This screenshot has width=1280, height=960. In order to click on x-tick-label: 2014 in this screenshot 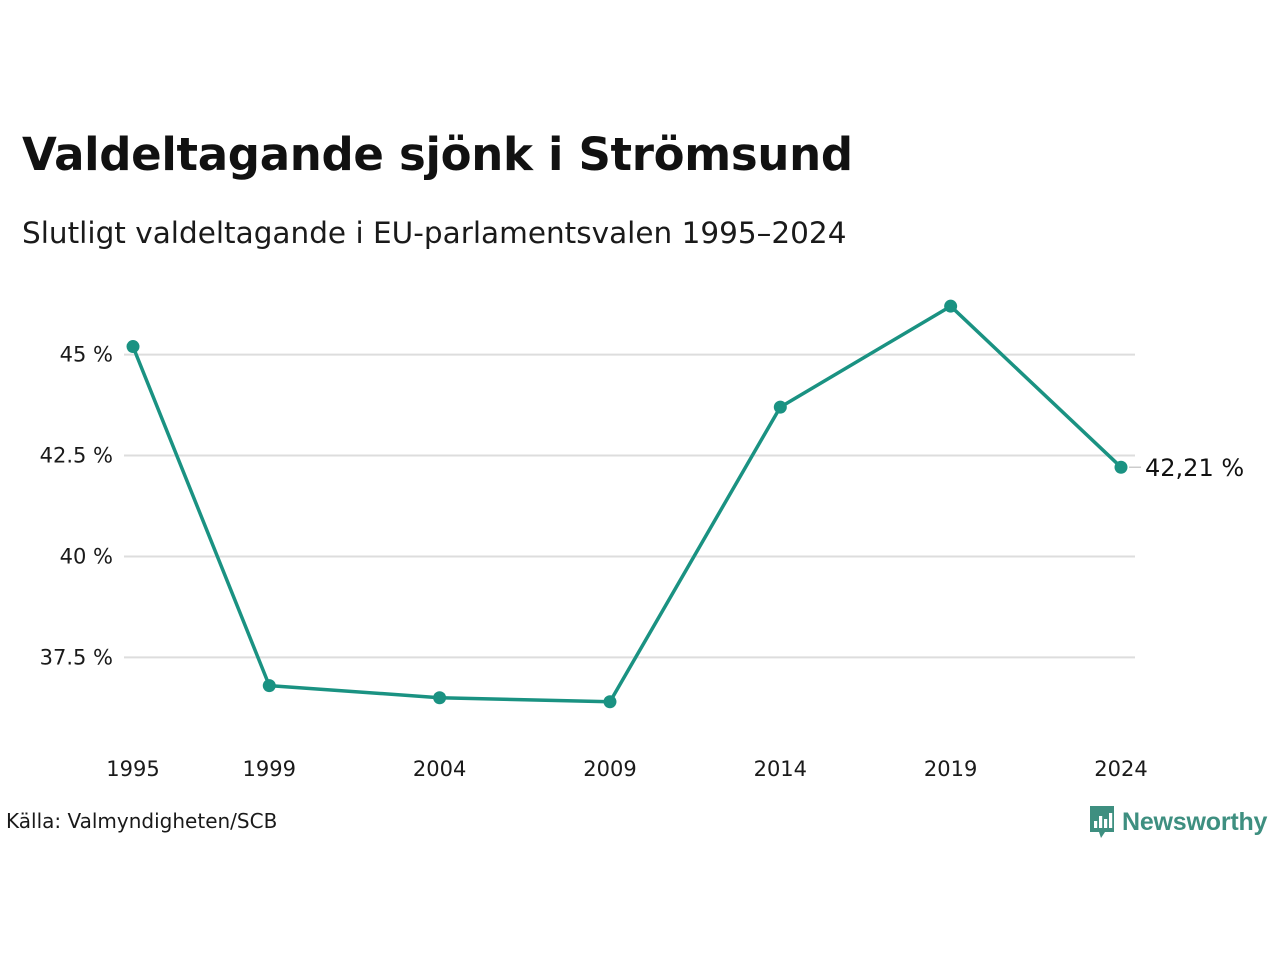, I will do `click(780, 769)`.